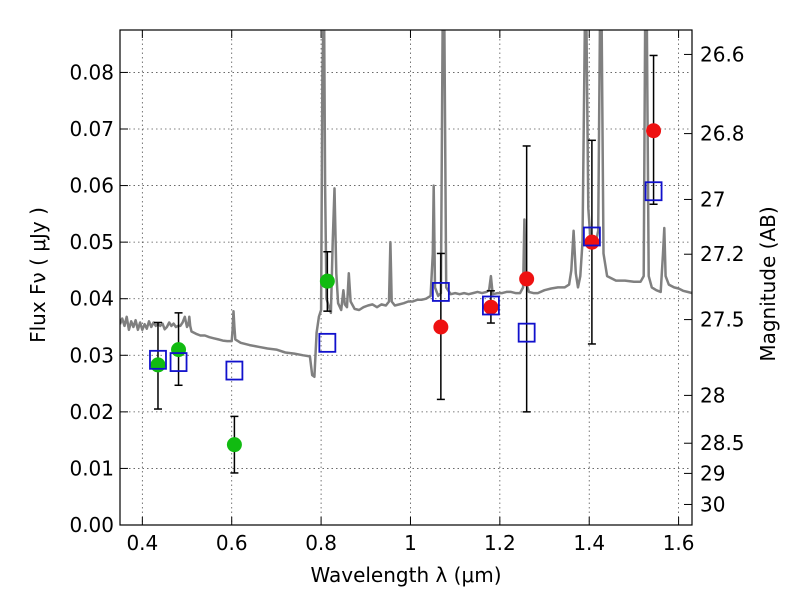 The width and height of the screenshot is (800, 600). What do you see at coordinates (142, 543) in the screenshot?
I see `x-tick-label-0: 0.4` at bounding box center [142, 543].